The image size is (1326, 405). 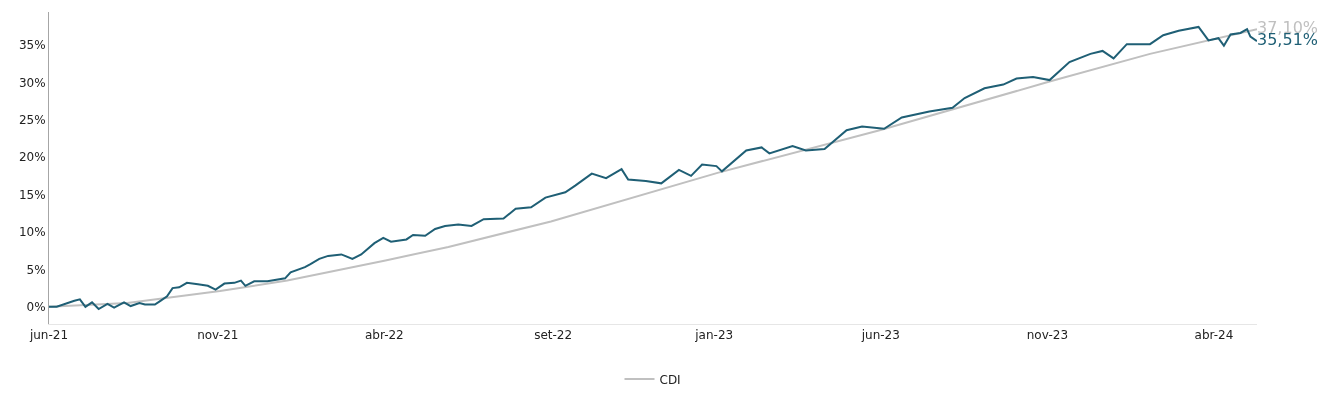 What do you see at coordinates (32, 119) in the screenshot?
I see `y-tick-label: 25%` at bounding box center [32, 119].